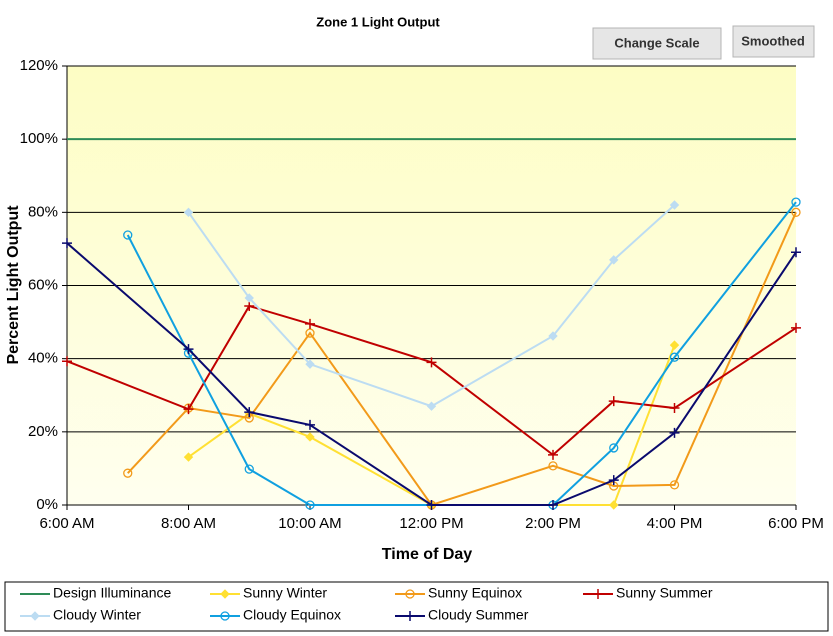 This screenshot has height=636, width=833. What do you see at coordinates (43, 358) in the screenshot?
I see `y-tick-label: 40%` at bounding box center [43, 358].